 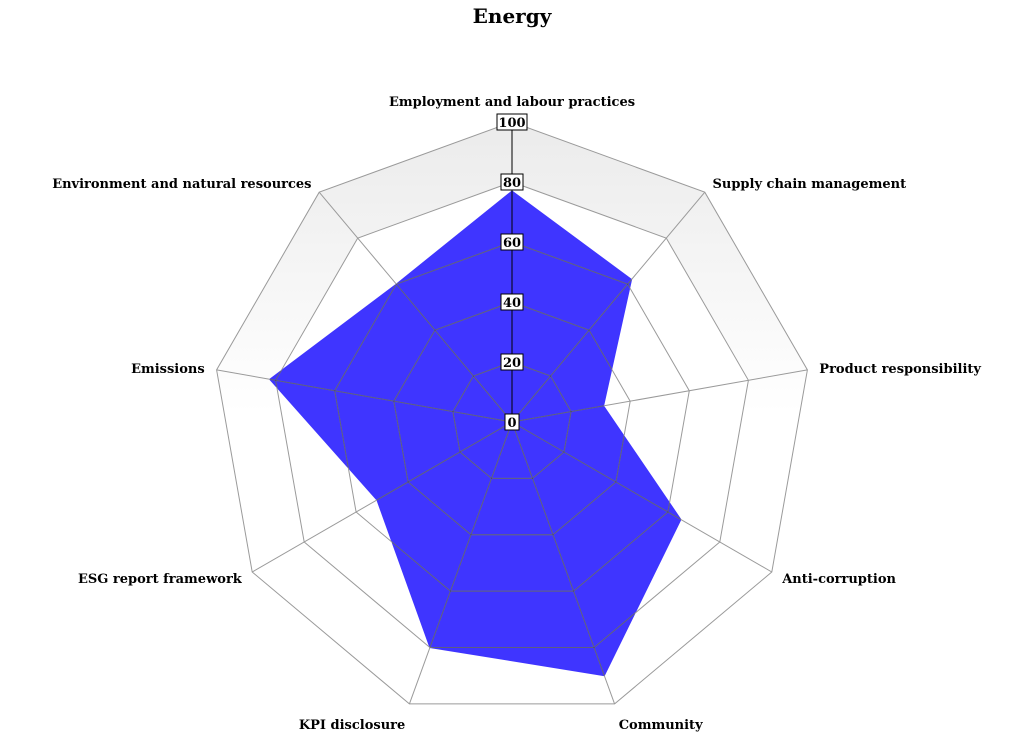 I want to click on radial-tick-label: 0, so click(x=511, y=423).